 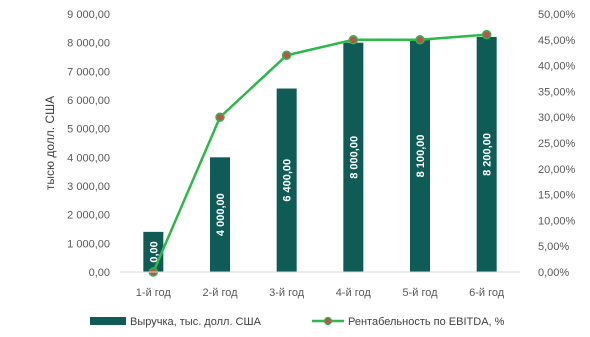 What do you see at coordinates (487, 293) in the screenshot?
I see `x-tick-label: 6-й год` at bounding box center [487, 293].